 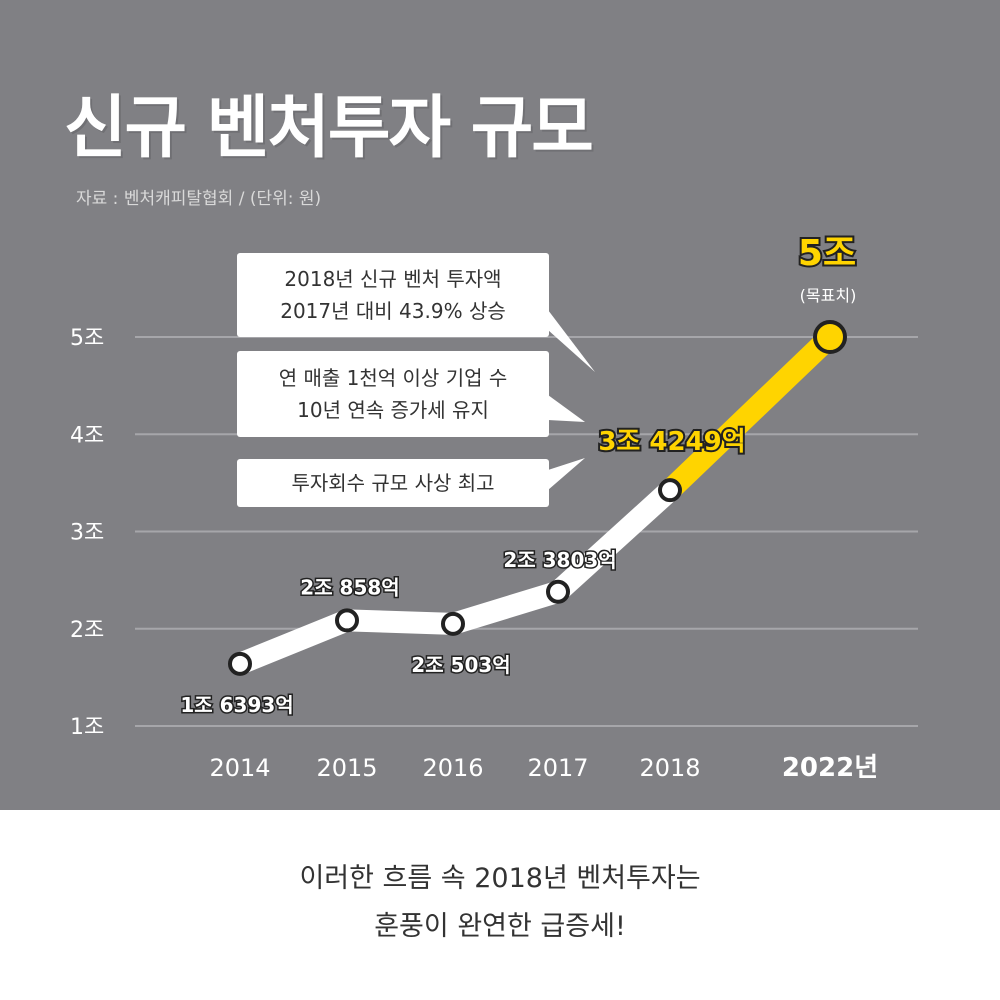 I want to click on source-note: 자료 : 벤처캐피탈협회 / (단위: 원), so click(x=199, y=199).